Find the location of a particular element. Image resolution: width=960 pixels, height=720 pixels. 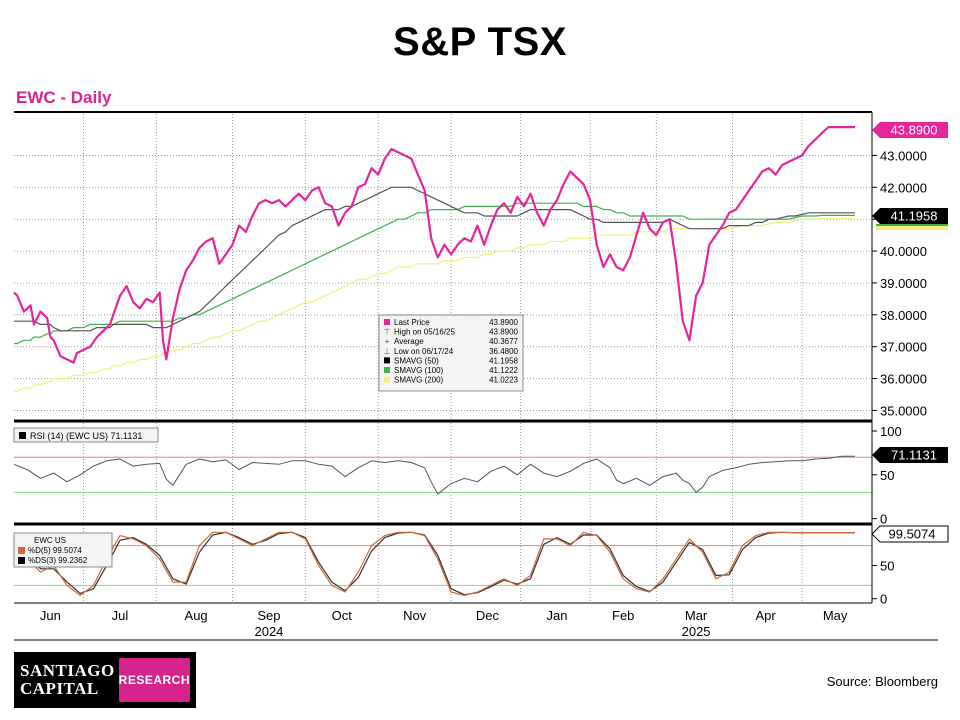

month-label: Jun is located at coordinates (50, 615).